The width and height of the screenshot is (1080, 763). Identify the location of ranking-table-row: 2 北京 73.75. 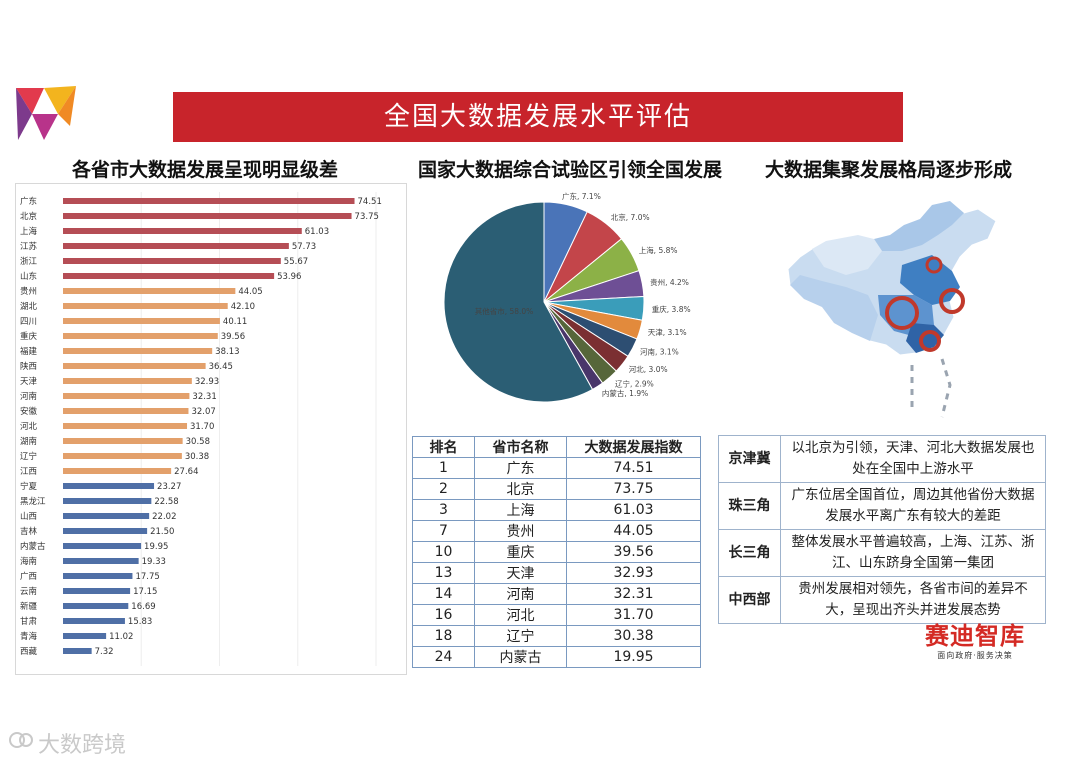
(556, 489).